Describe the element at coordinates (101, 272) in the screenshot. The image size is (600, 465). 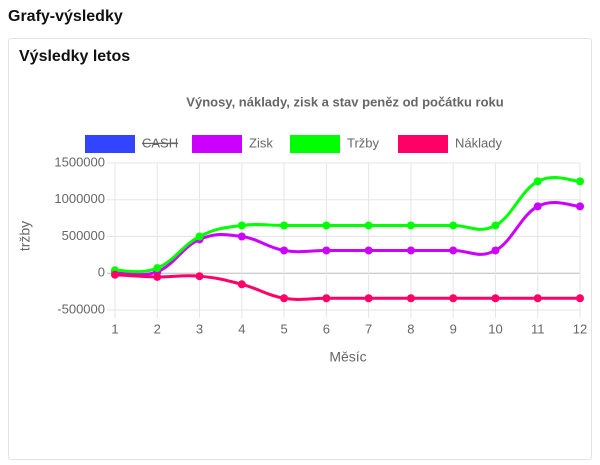
I see `y-tick-label: 0` at that location.